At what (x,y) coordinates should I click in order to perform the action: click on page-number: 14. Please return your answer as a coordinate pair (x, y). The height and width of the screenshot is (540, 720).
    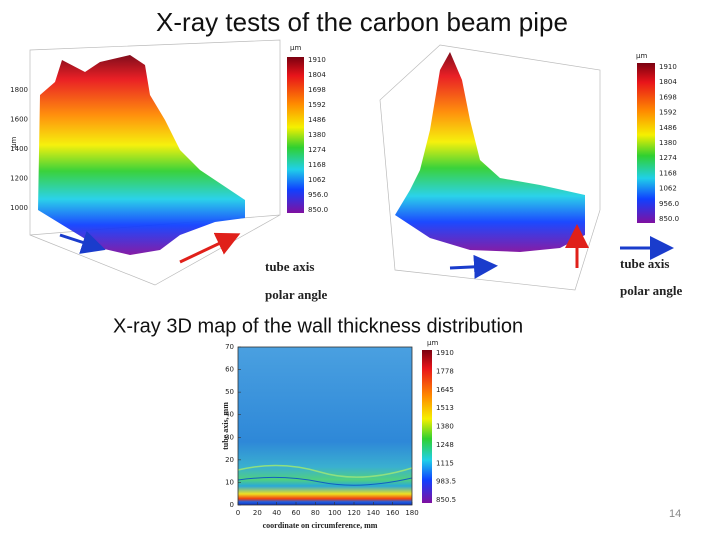
    Looking at the image, I should click on (675, 514).